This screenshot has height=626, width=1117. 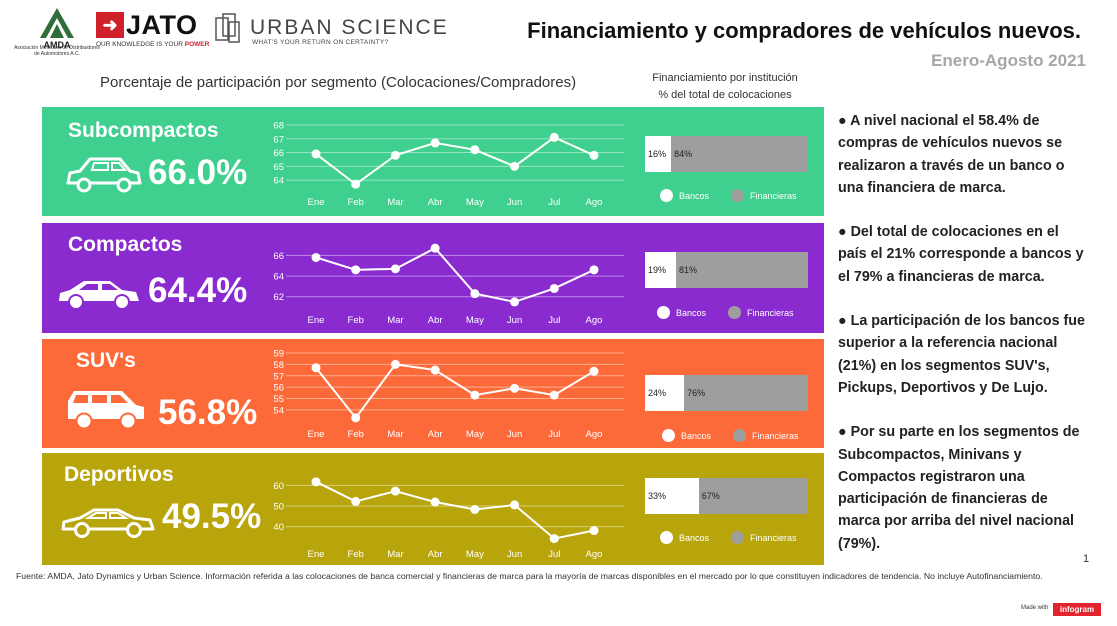 I want to click on financieras-segment: 67%, so click(x=753, y=496).